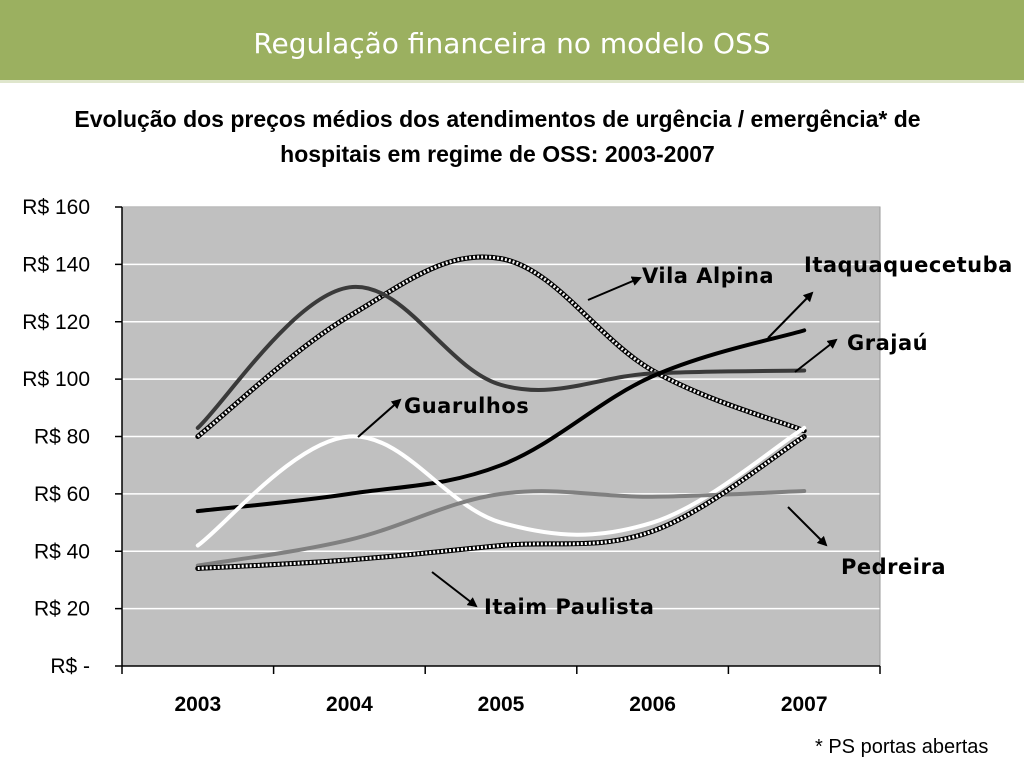 The image size is (1024, 768). Describe the element at coordinates (804, 704) in the screenshot. I see `x-tick-label: 2007` at that location.